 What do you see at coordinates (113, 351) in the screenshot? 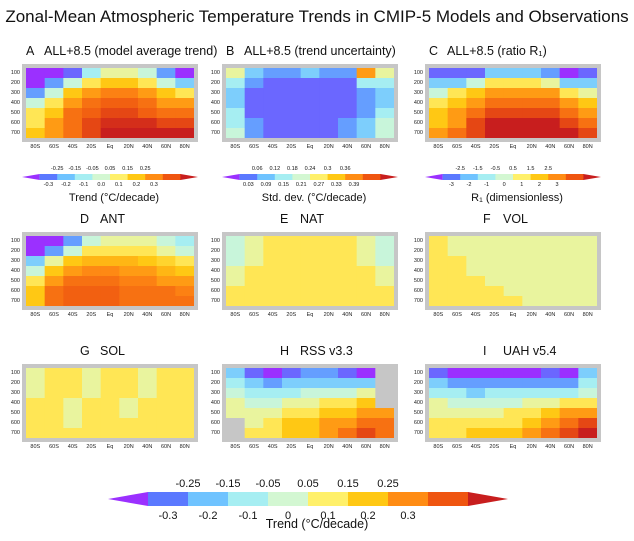
I see `panel-title: SOL` at bounding box center [113, 351].